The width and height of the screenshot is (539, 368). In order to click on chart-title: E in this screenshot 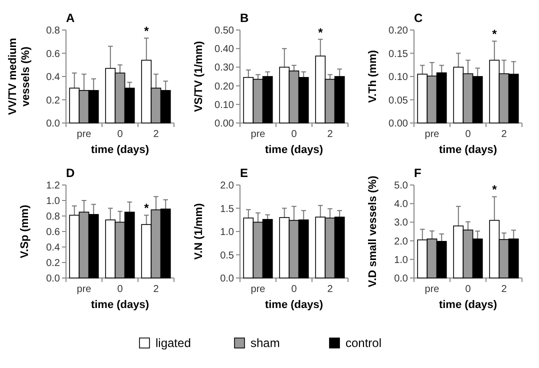, I will do `click(244, 173)`.